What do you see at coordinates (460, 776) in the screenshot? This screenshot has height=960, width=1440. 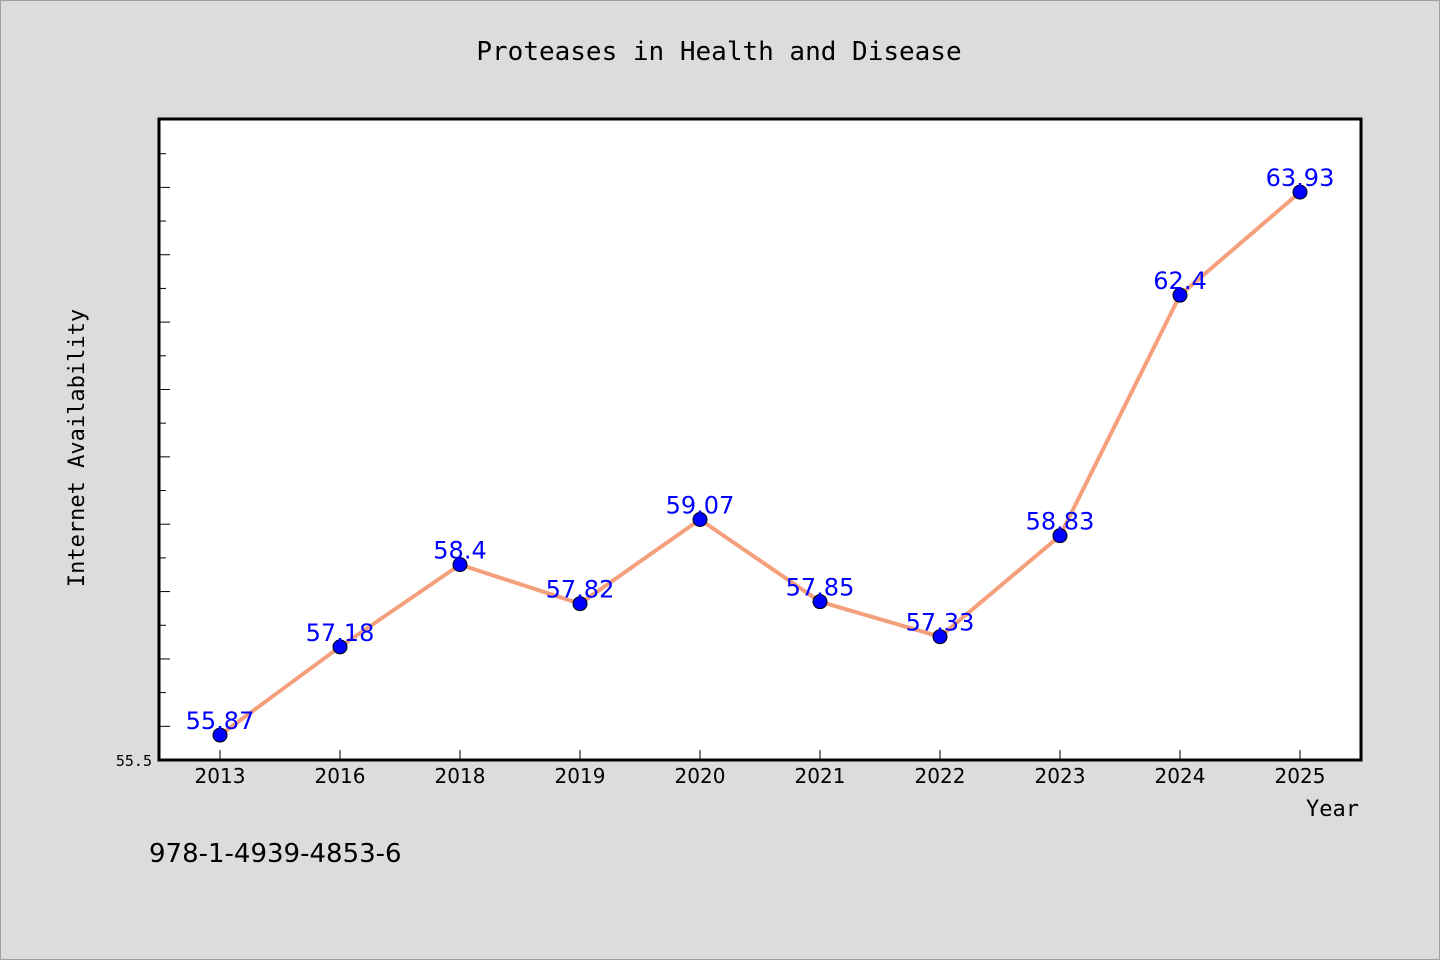 I see `x-tick-label: 2018` at bounding box center [460, 776].